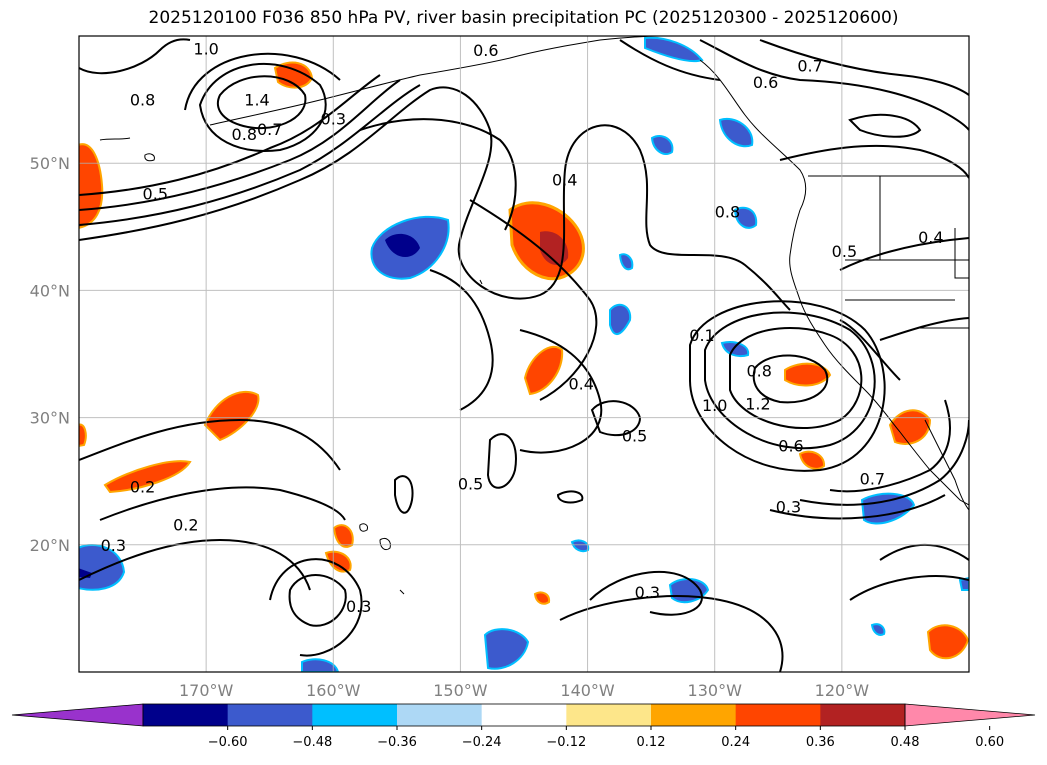  I want to click on lat-tick-label: 40°N, so click(50, 290).